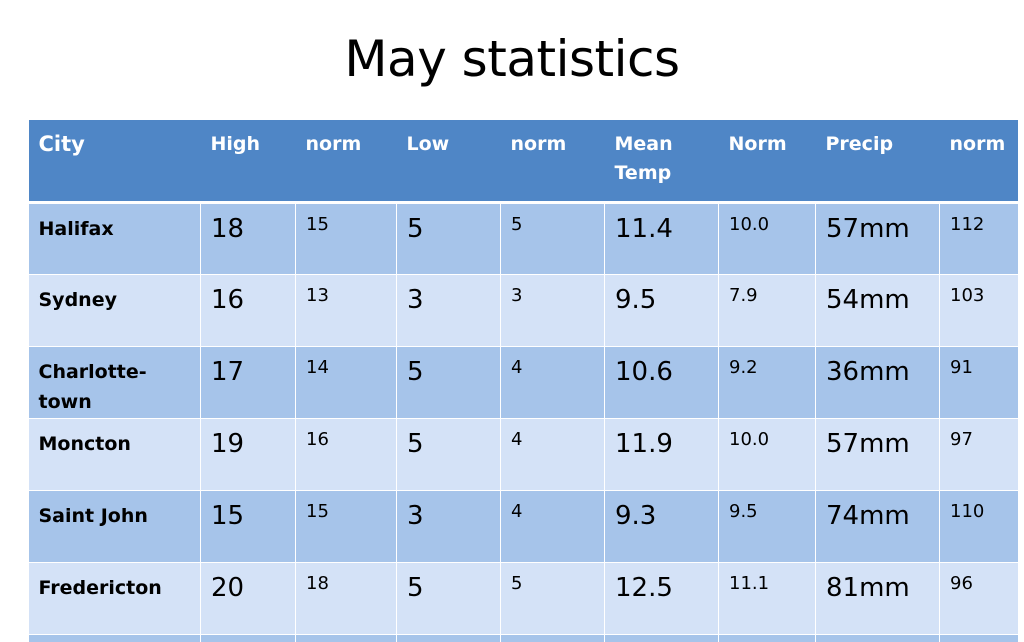 This screenshot has width=1024, height=642. What do you see at coordinates (978, 237) in the screenshot?
I see `cell-precip-norm: 112` at bounding box center [978, 237].